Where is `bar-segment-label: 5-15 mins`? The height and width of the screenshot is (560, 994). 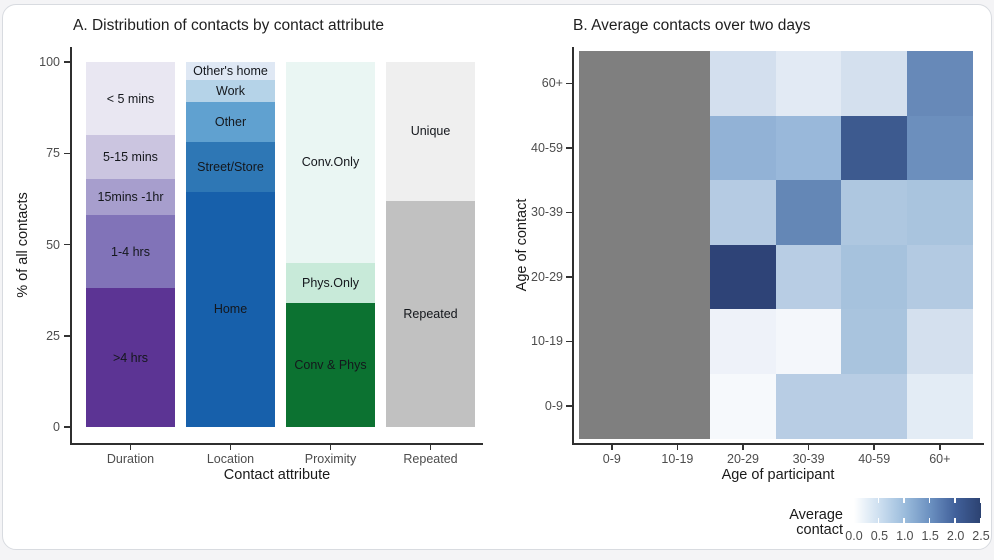 bar-segment-label: 5-15 mins is located at coordinates (130, 156).